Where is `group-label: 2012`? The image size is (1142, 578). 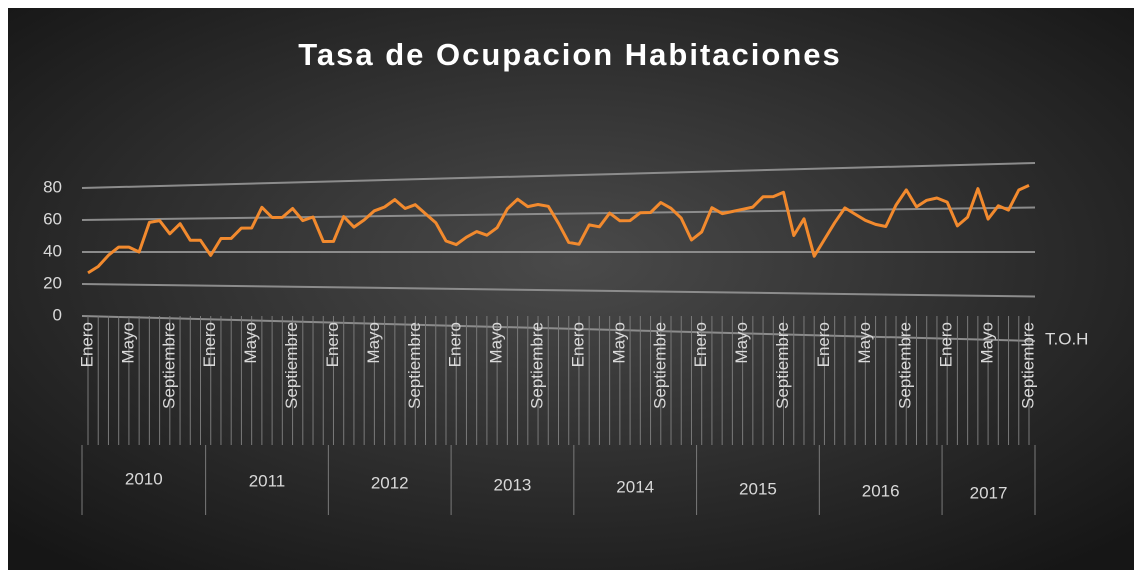 group-label: 2012 is located at coordinates (390, 482).